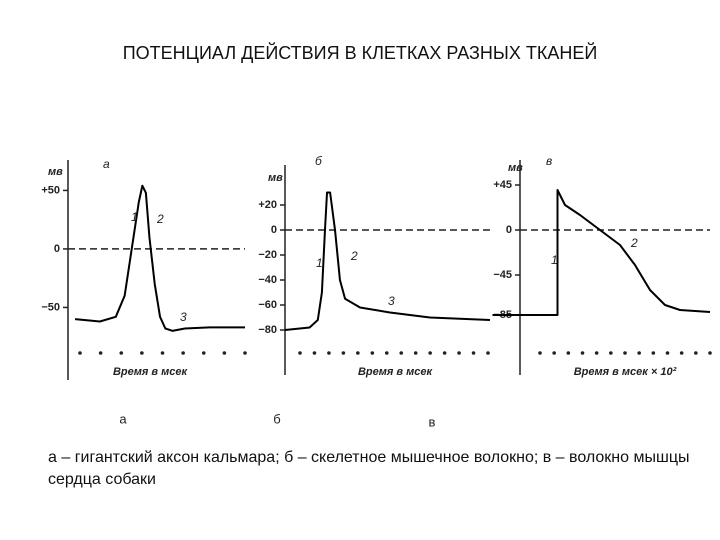  What do you see at coordinates (276, 418) in the screenshot?
I see `panel-caption: б` at bounding box center [276, 418].